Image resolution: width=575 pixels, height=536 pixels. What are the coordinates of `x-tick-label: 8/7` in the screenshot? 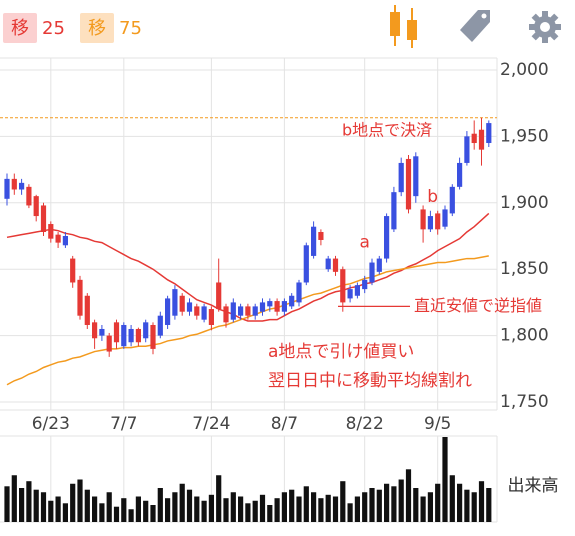 It's located at (284, 424).